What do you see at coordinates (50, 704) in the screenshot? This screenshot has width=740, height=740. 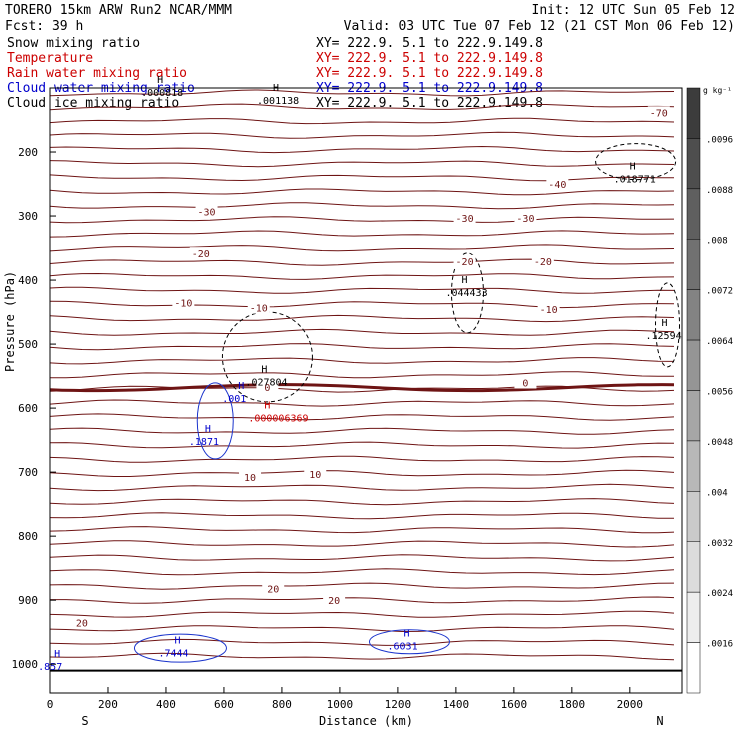 I see `x-tick-label: 0` at bounding box center [50, 704].